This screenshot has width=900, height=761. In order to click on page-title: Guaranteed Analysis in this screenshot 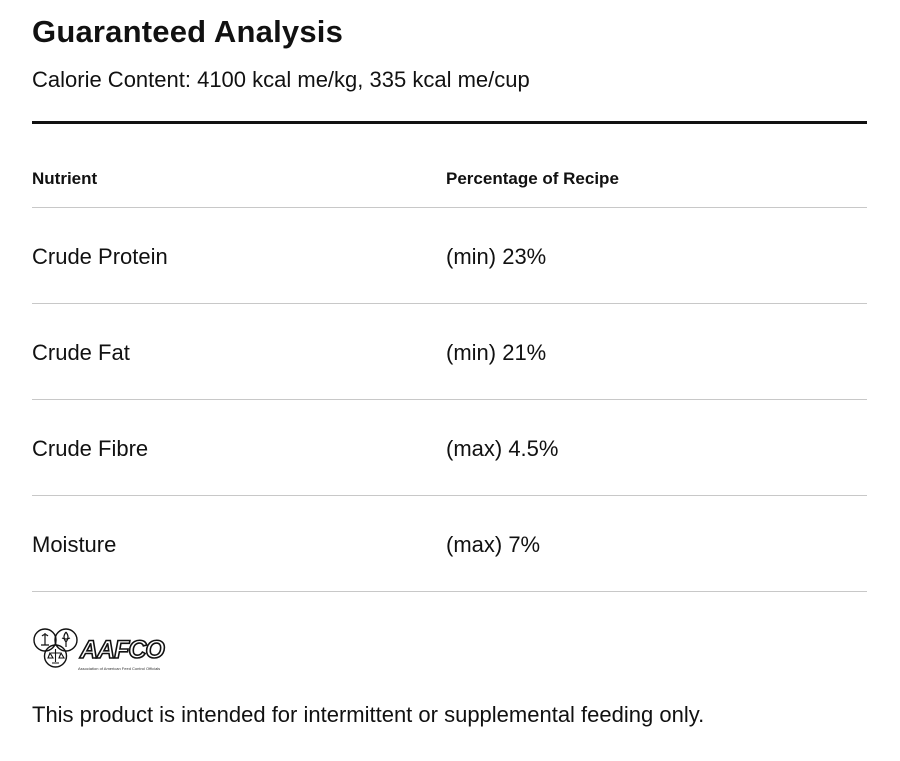, I will do `click(188, 31)`.